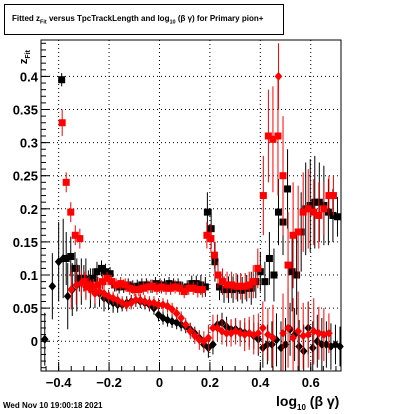 This screenshot has height=414, width=400. What do you see at coordinates (52, 405) in the screenshot?
I see `timestamp-footer: Wed Nov 10 19:00:18 2021` at bounding box center [52, 405].